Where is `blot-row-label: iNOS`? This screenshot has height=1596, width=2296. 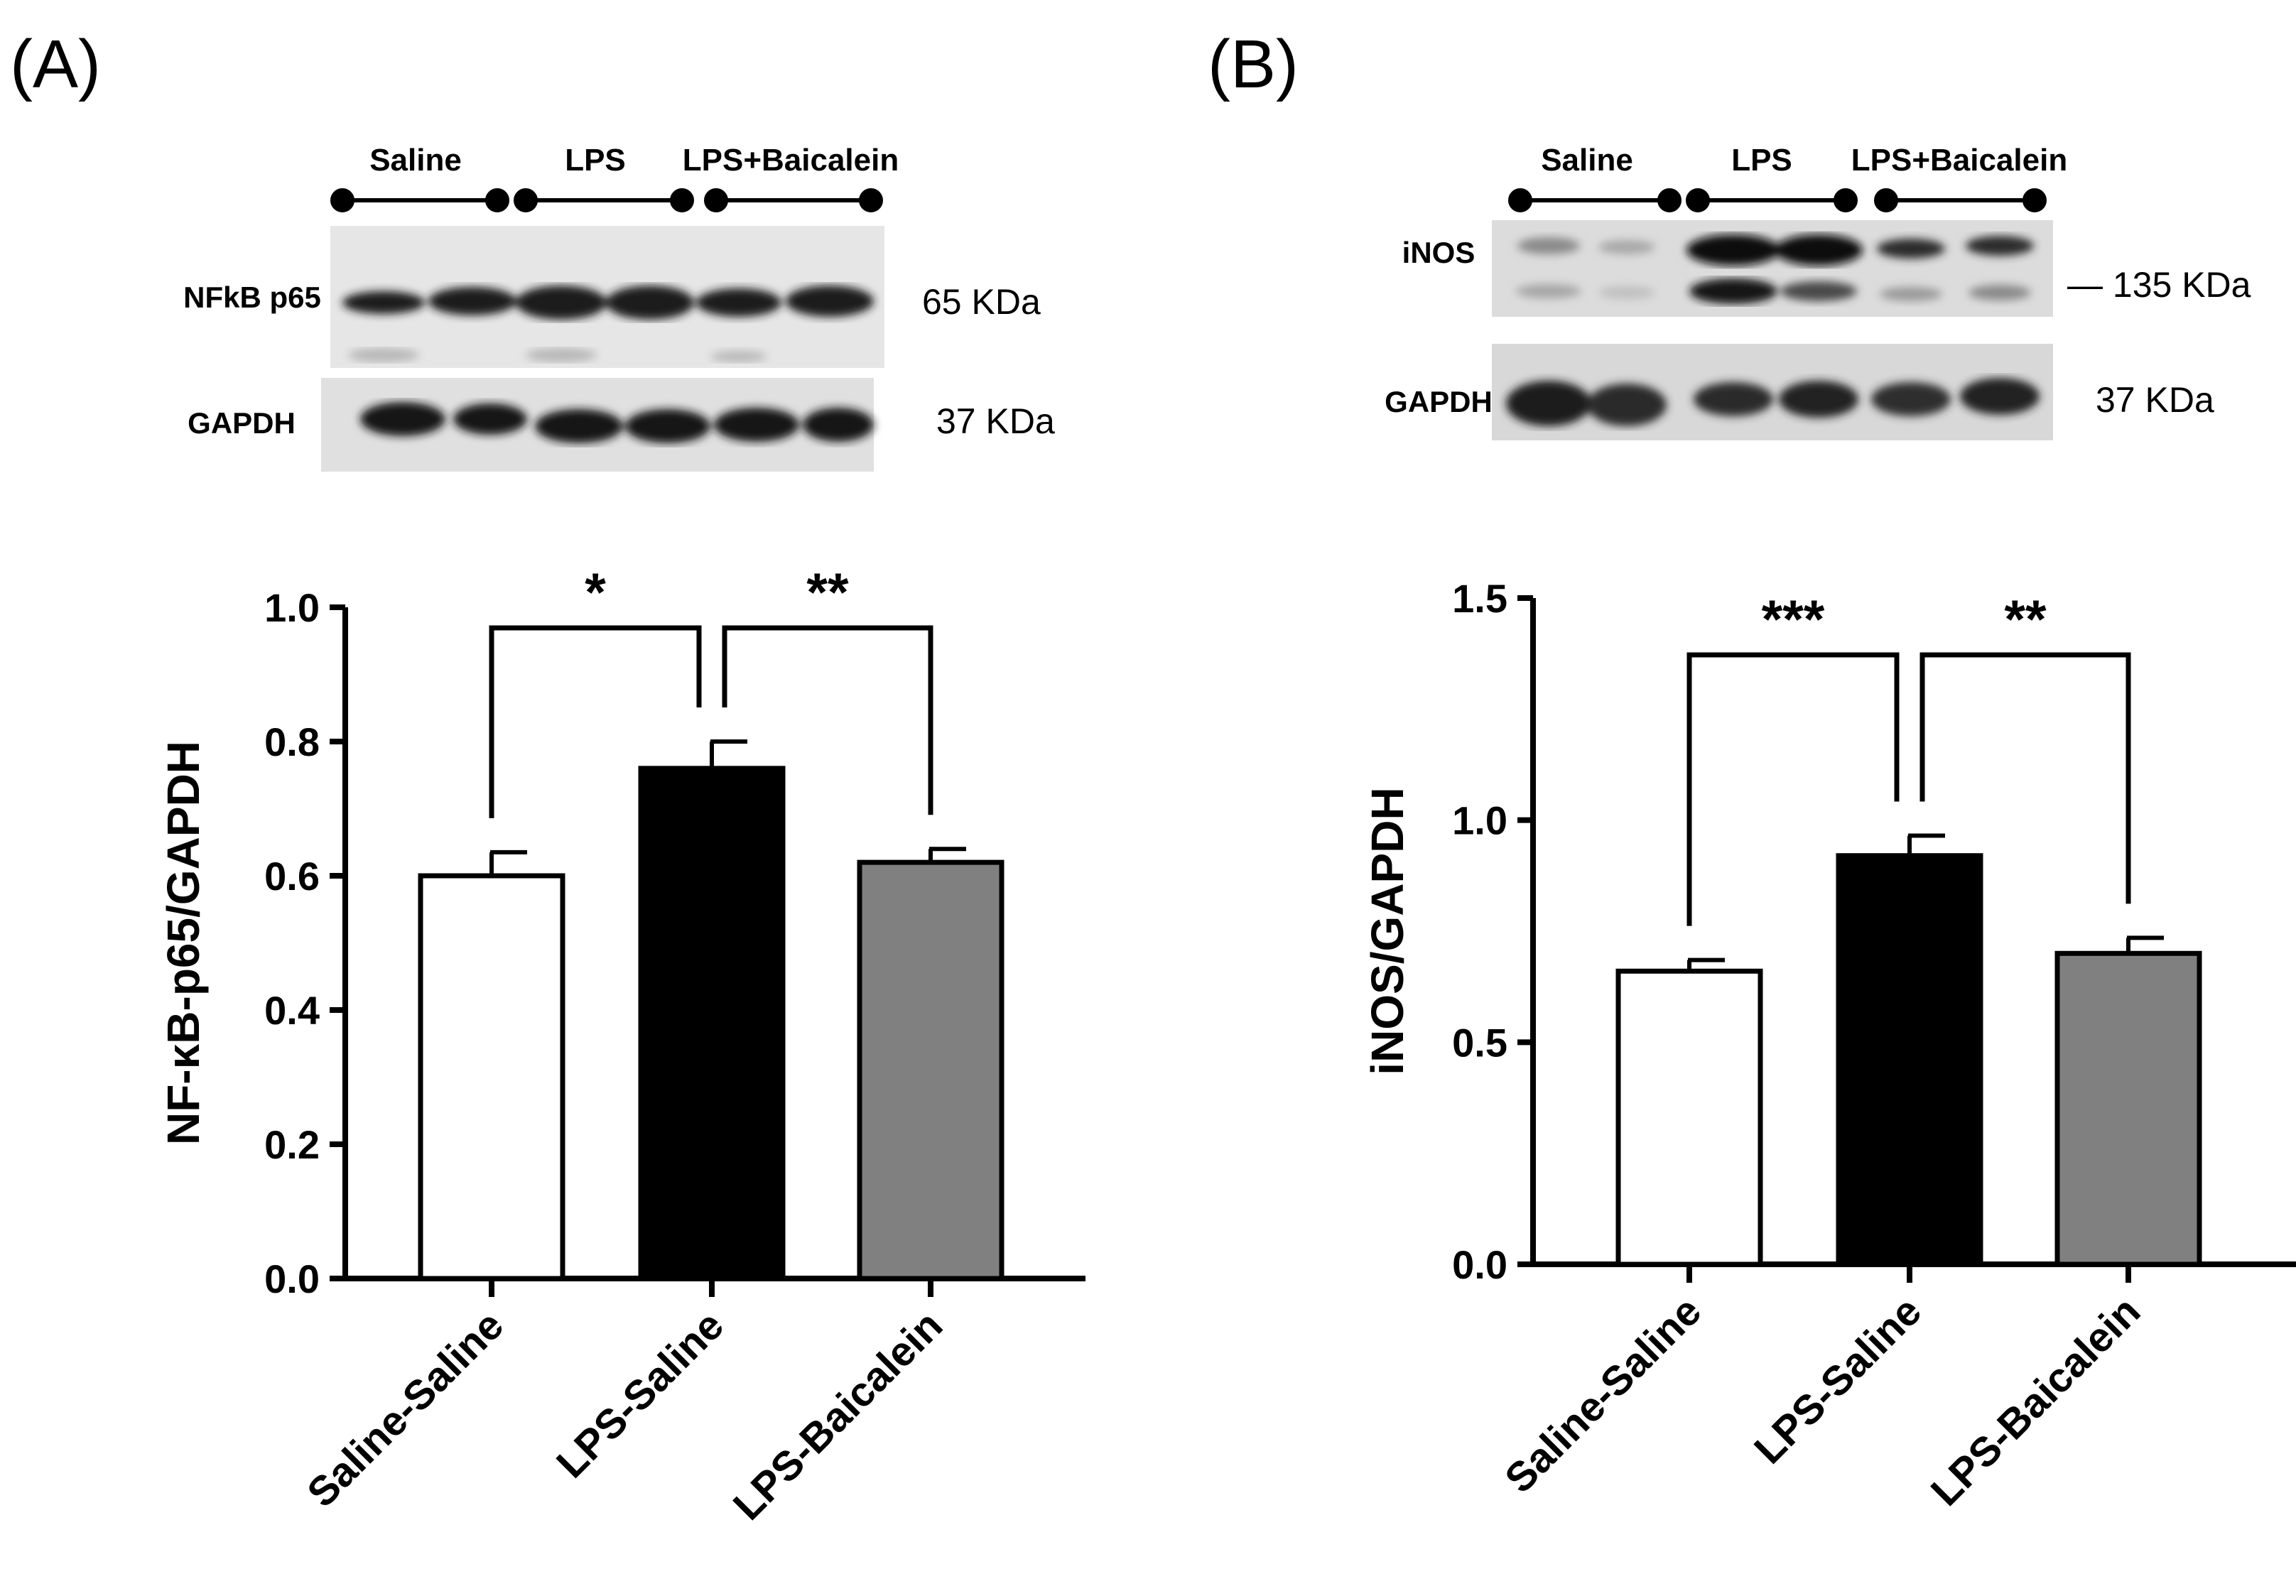 blot-row-label: iNOS is located at coordinates (1438, 253).